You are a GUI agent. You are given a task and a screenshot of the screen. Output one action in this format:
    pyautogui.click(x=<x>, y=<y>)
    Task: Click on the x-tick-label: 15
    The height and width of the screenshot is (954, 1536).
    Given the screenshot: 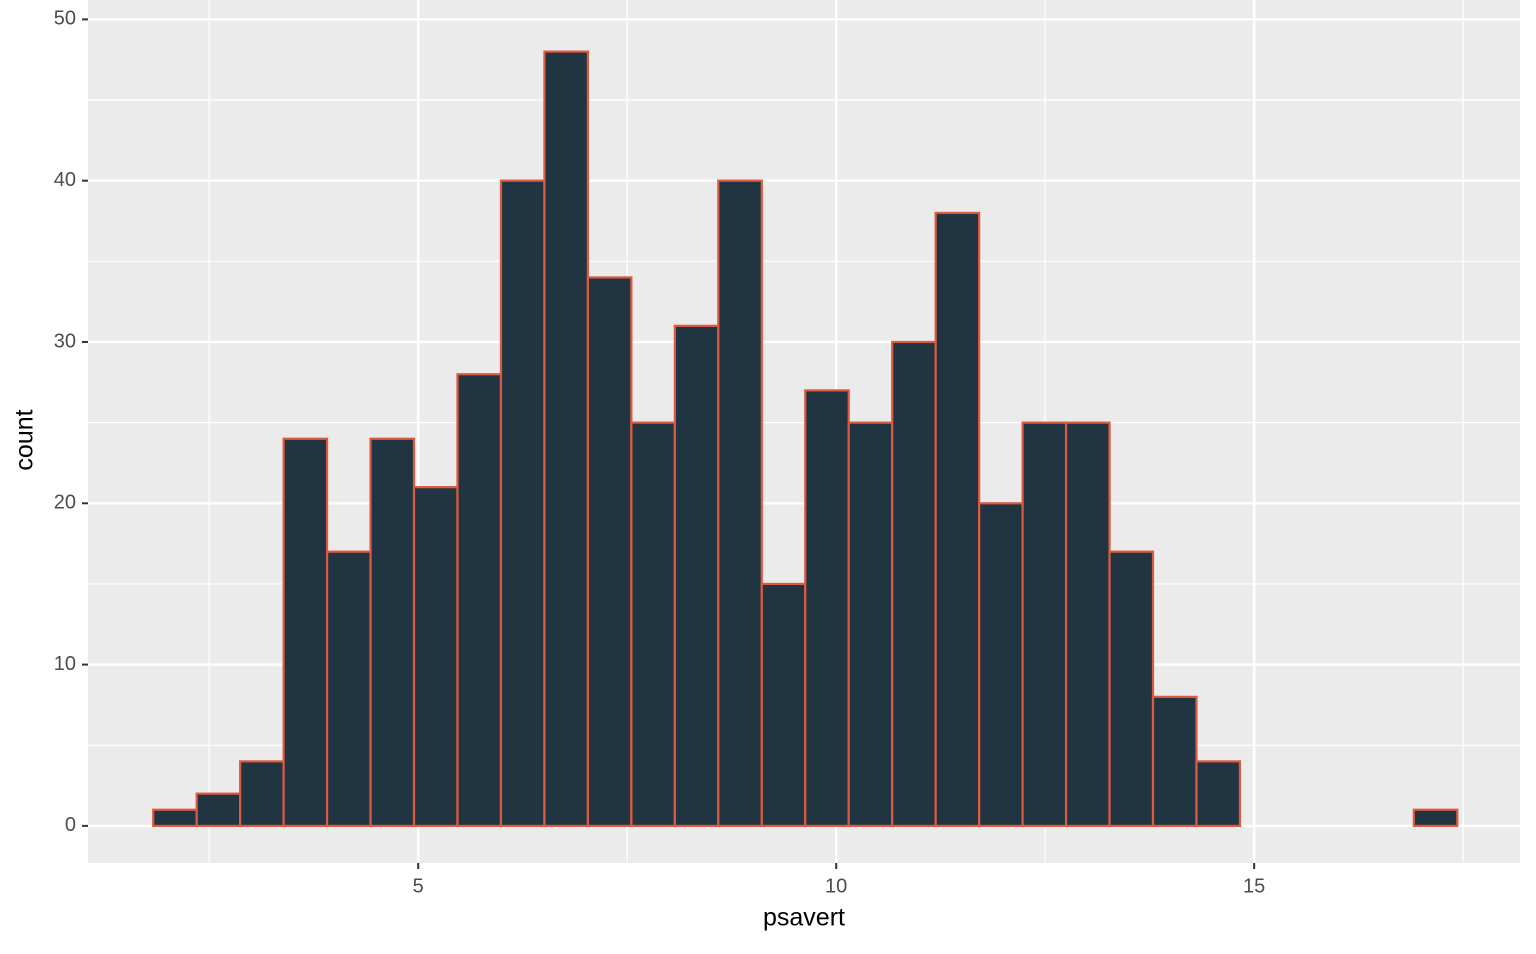 What is the action you would take?
    pyautogui.click(x=1254, y=886)
    